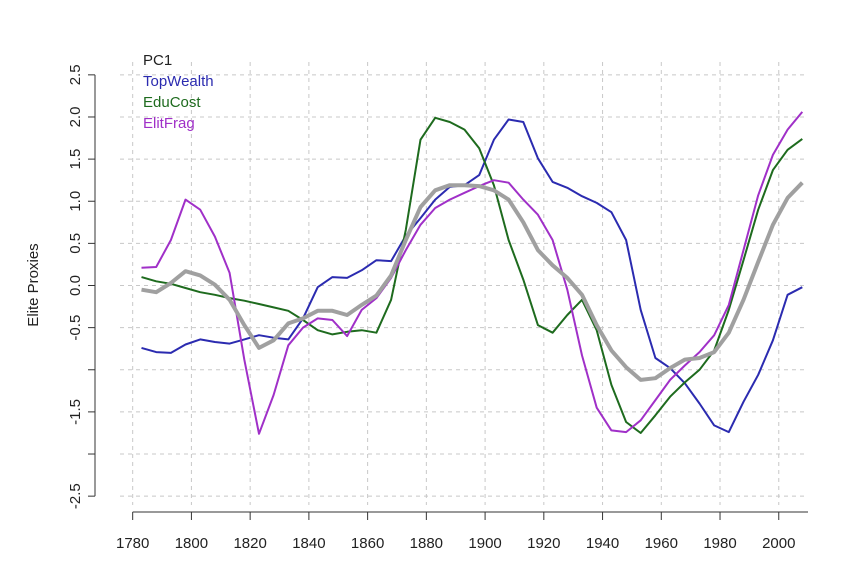  Describe the element at coordinates (484, 543) in the screenshot. I see `x-tick-label: 1900` at that location.